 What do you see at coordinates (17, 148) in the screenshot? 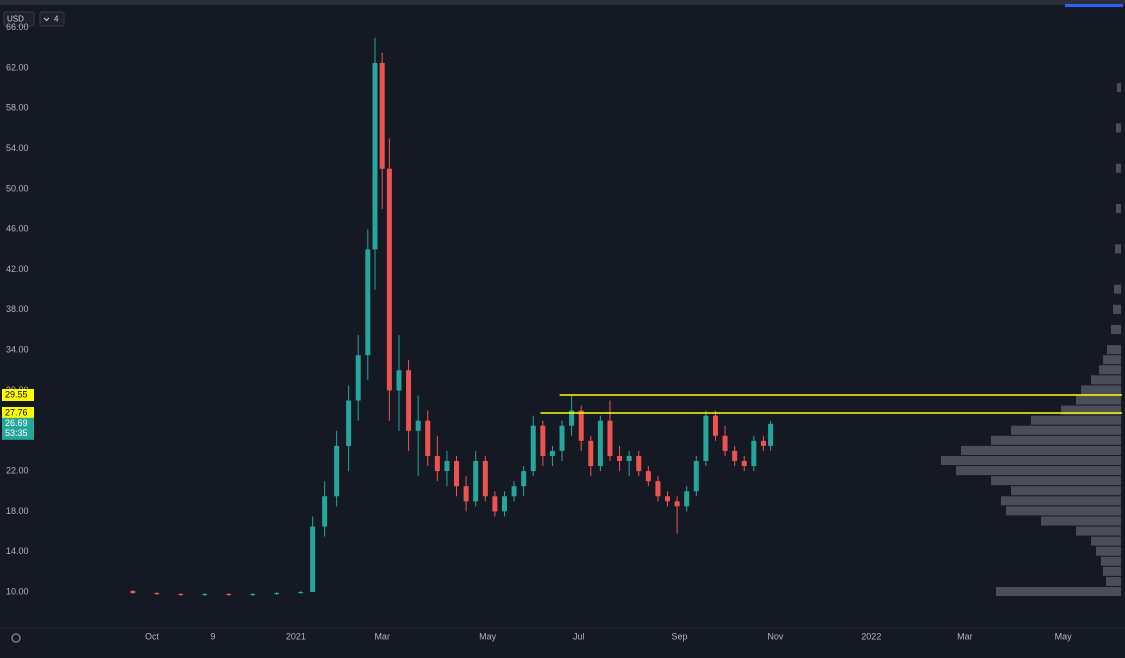
I see `y-tick-label: 54.00` at bounding box center [17, 148].